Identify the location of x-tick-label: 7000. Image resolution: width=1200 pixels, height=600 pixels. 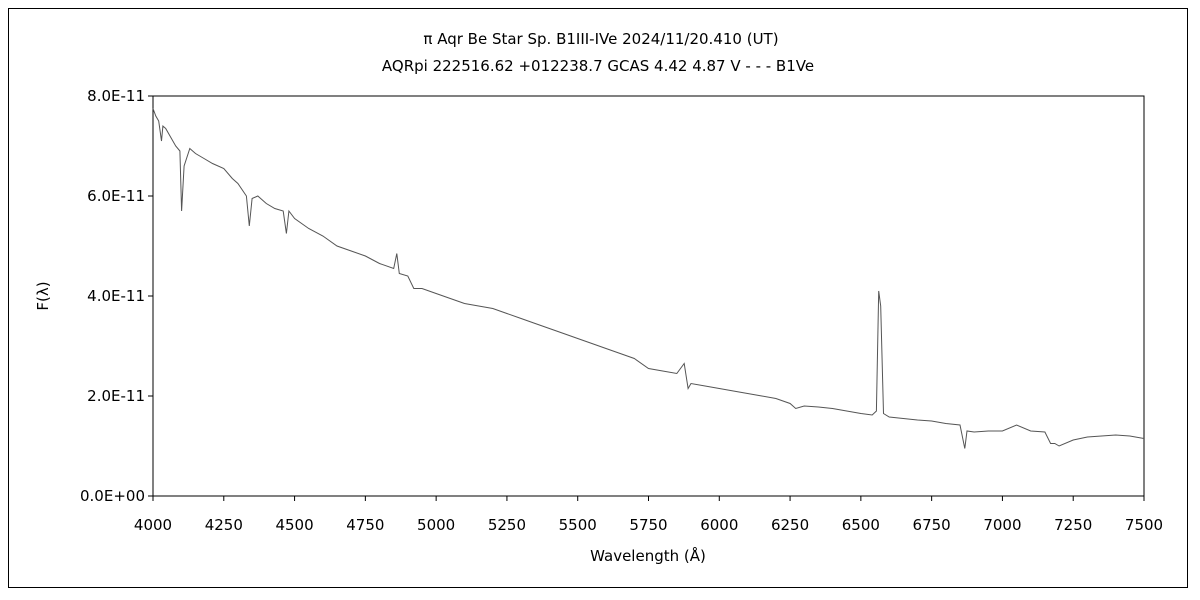
(1002, 525).